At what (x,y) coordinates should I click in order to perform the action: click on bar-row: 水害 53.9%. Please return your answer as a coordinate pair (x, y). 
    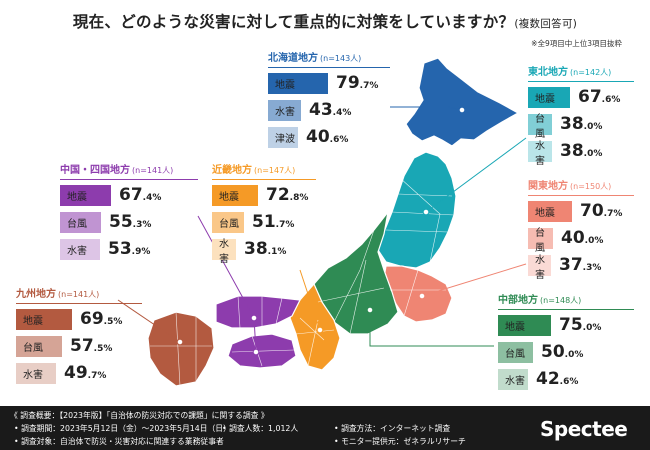
    Looking at the image, I should click on (129, 249).